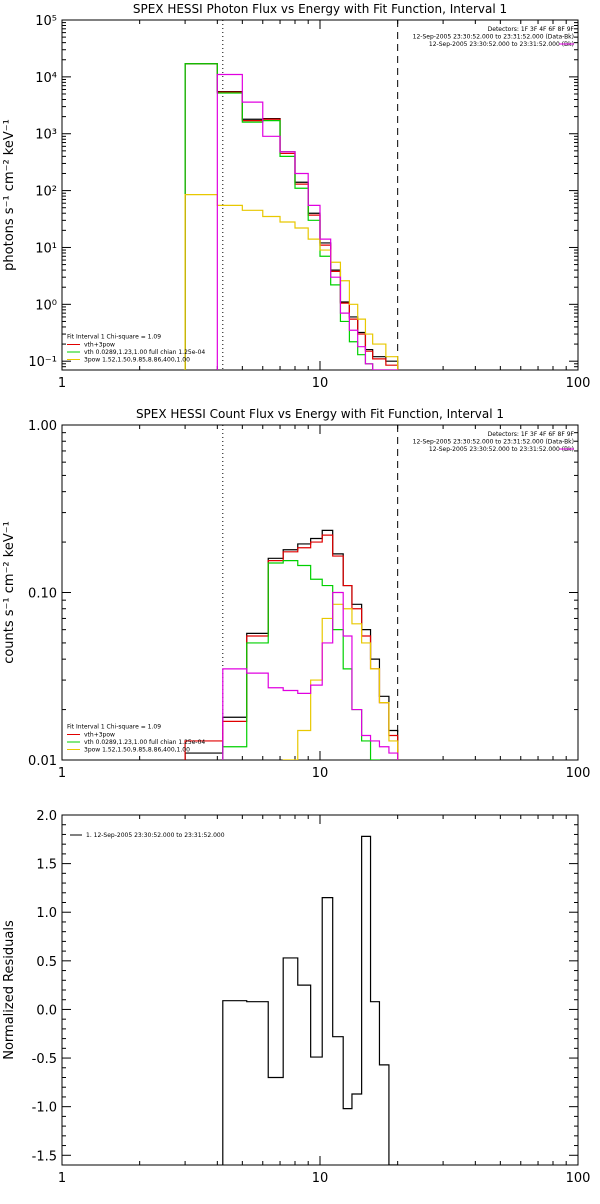 The width and height of the screenshot is (600, 1204). I want to click on y-tick-label: 10¹, so click(46, 248).